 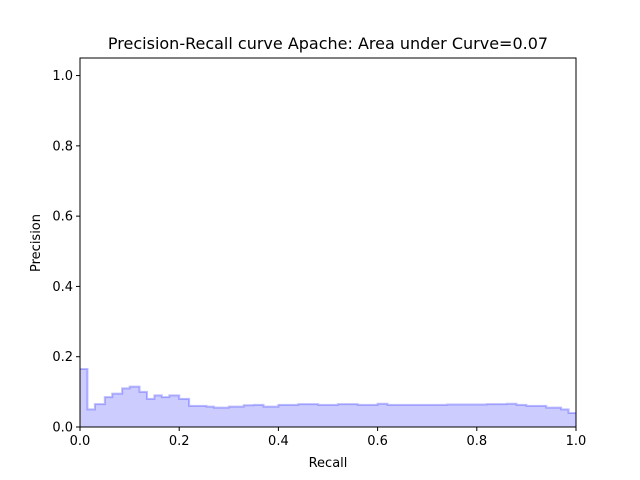 I want to click on y-axis-title: Precision, so click(x=36, y=243).